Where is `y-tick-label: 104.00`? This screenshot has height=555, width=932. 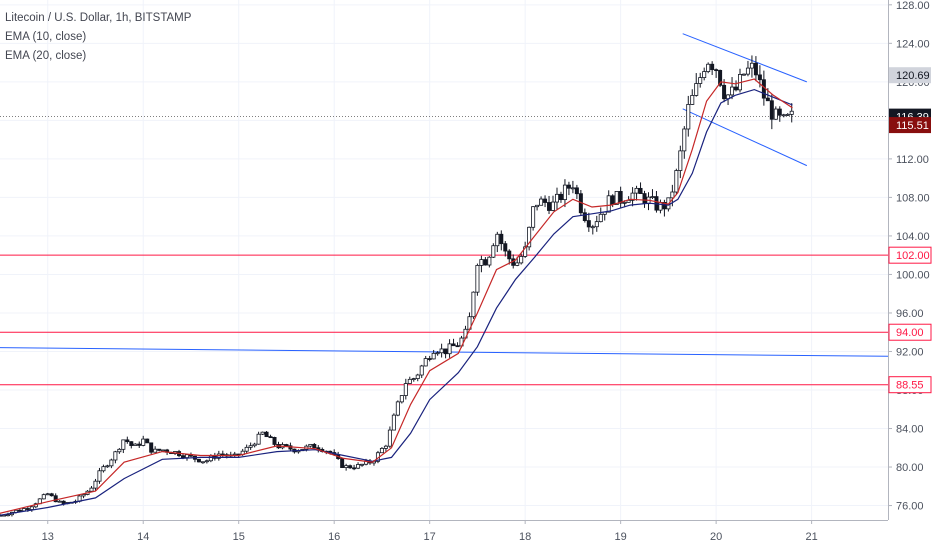 y-tick-label: 104.00 is located at coordinates (913, 237).